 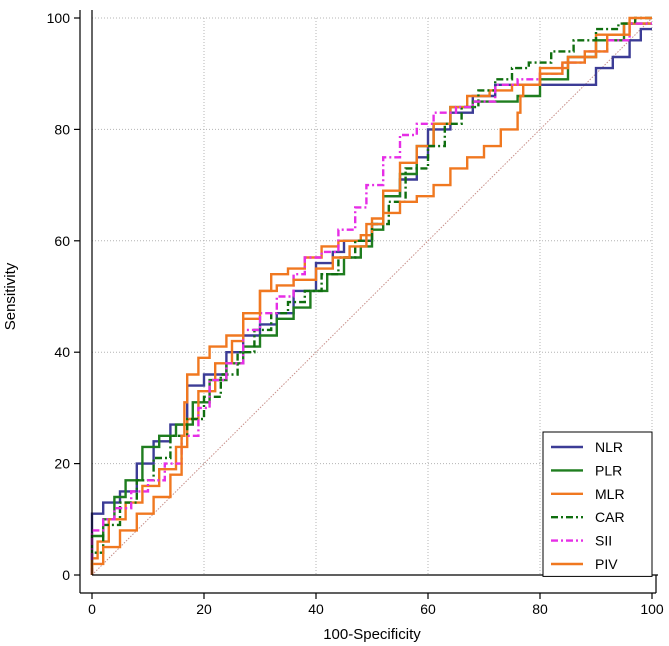 I want to click on legend-box, so click(x=597, y=504).